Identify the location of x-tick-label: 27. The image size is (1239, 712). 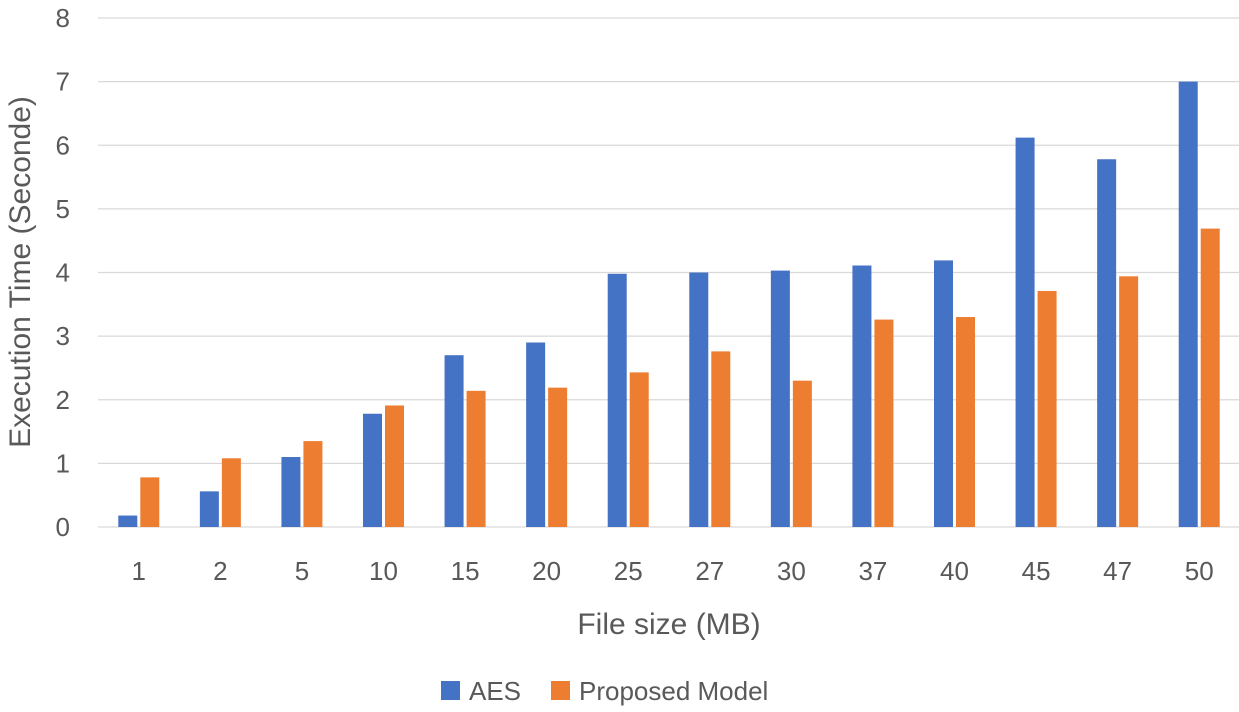
(709, 571).